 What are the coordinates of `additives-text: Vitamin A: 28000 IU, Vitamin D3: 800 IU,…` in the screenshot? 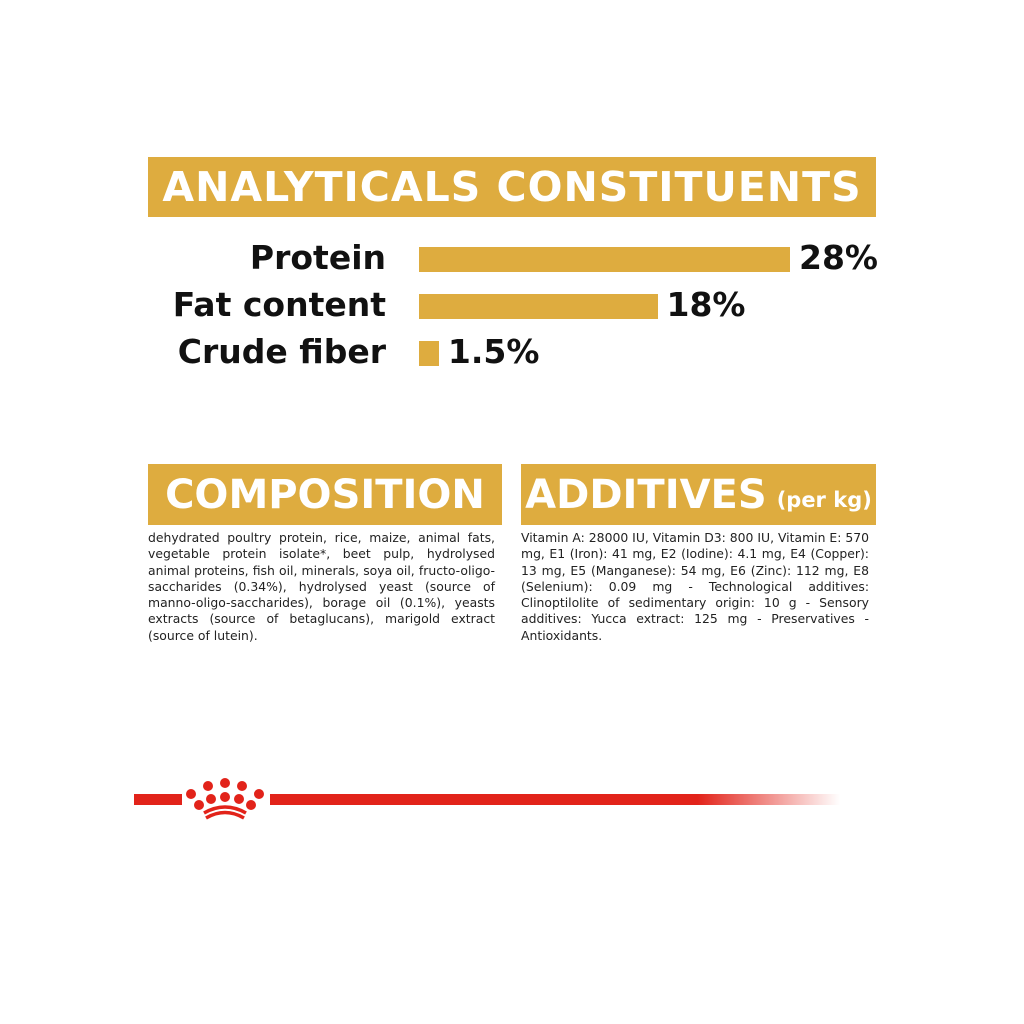 It's located at (695, 586).